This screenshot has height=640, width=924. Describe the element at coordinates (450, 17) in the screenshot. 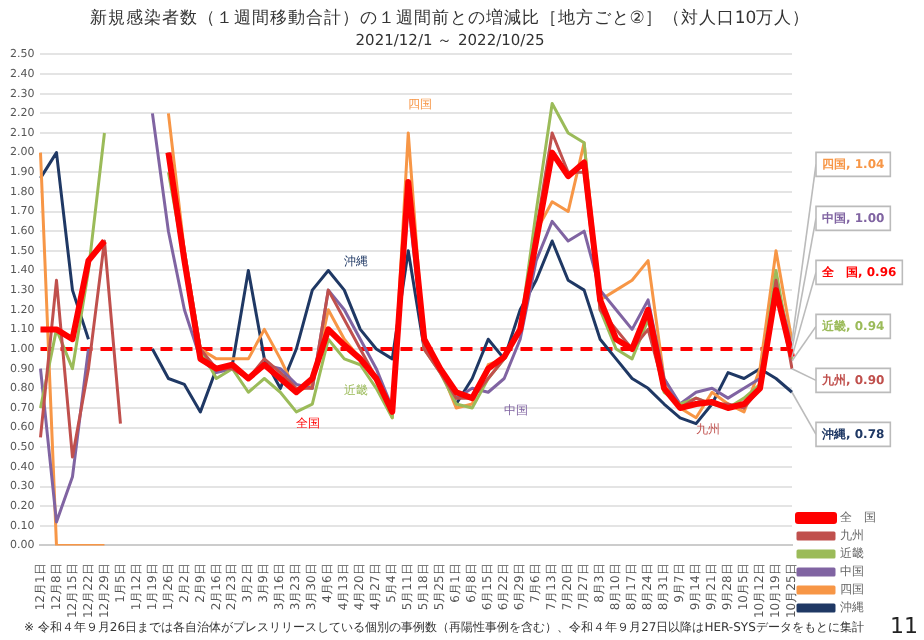

I see `chart-title: 新規感染者数（１週間移動合計）の１週間前との増減比［地方ごと②］（対人口10万人）` at that location.